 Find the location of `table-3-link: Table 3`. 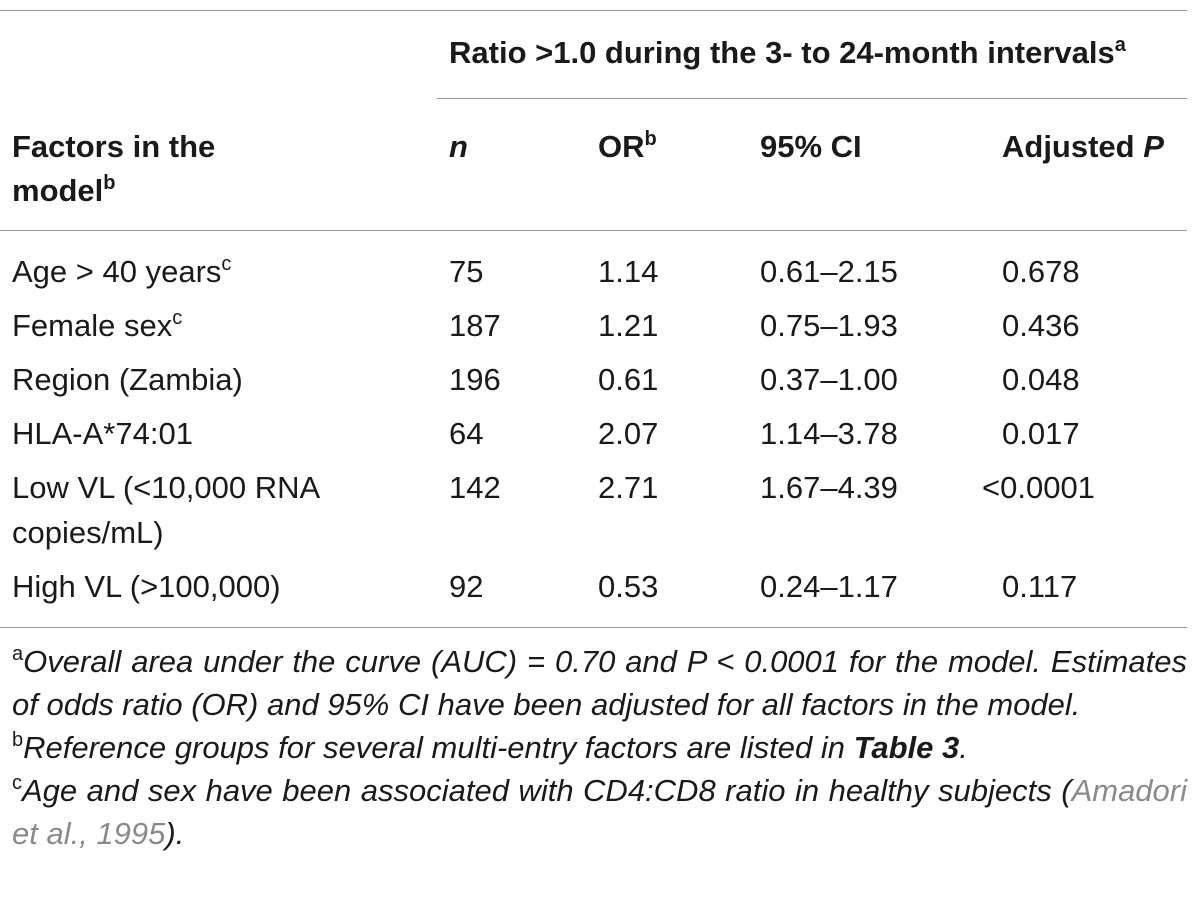

table-3-link: Table 3 is located at coordinates (906, 747).